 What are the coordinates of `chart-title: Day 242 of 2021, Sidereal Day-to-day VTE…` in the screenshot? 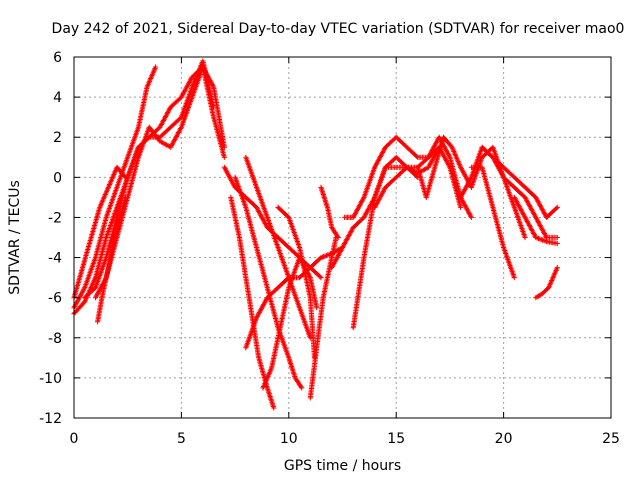 It's located at (338, 29).